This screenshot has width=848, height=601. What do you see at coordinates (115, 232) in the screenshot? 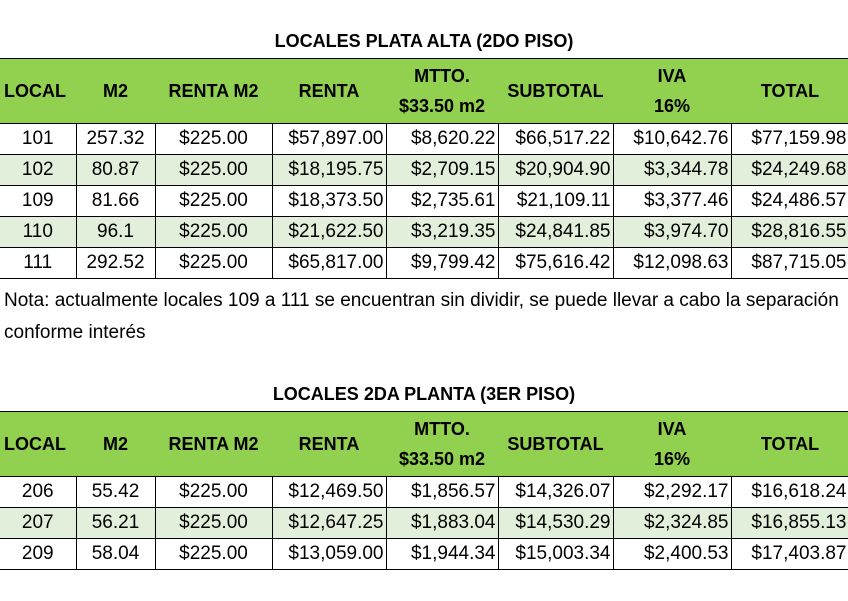
I see `table-cell: 96.1` at bounding box center [115, 232].